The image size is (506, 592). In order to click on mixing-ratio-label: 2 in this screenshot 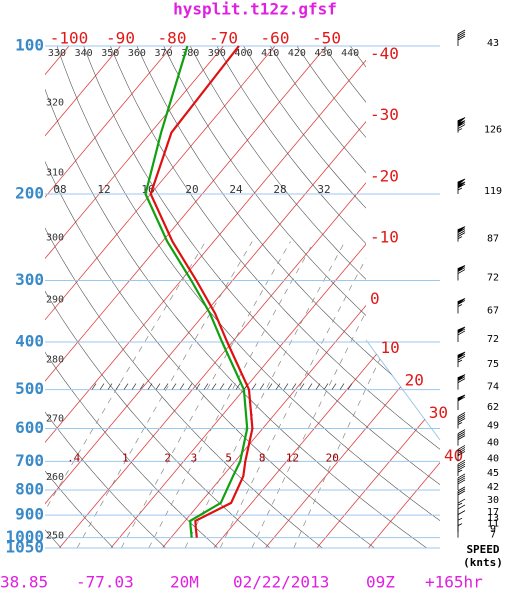, I will do `click(167, 457)`.